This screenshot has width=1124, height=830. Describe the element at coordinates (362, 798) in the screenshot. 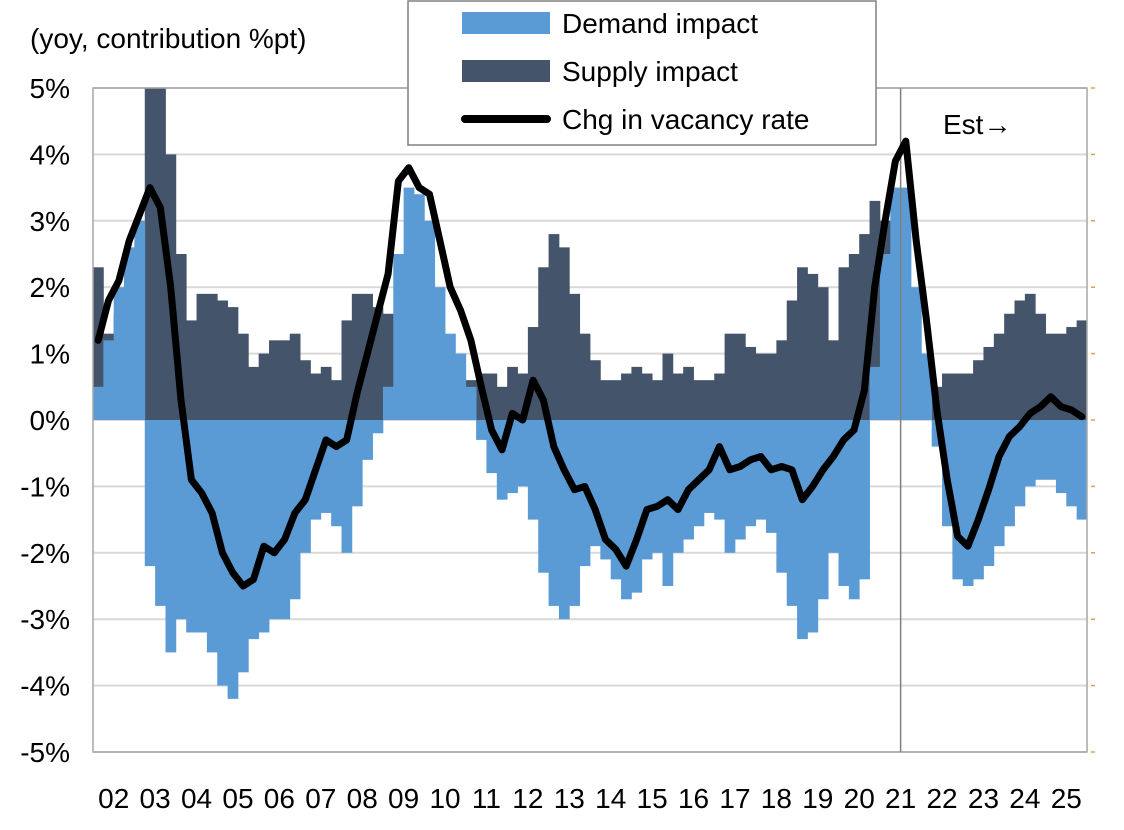

I see `x-tick-label: 08` at that location.